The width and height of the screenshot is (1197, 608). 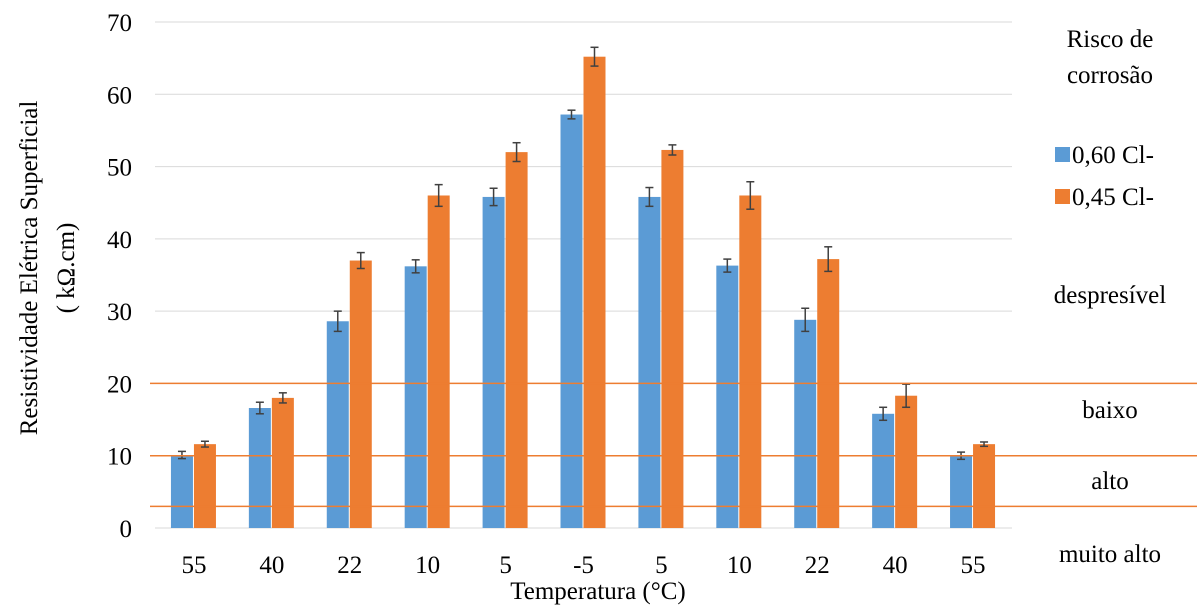 What do you see at coordinates (126, 529) in the screenshot?
I see `y-tick-label: 0` at bounding box center [126, 529].